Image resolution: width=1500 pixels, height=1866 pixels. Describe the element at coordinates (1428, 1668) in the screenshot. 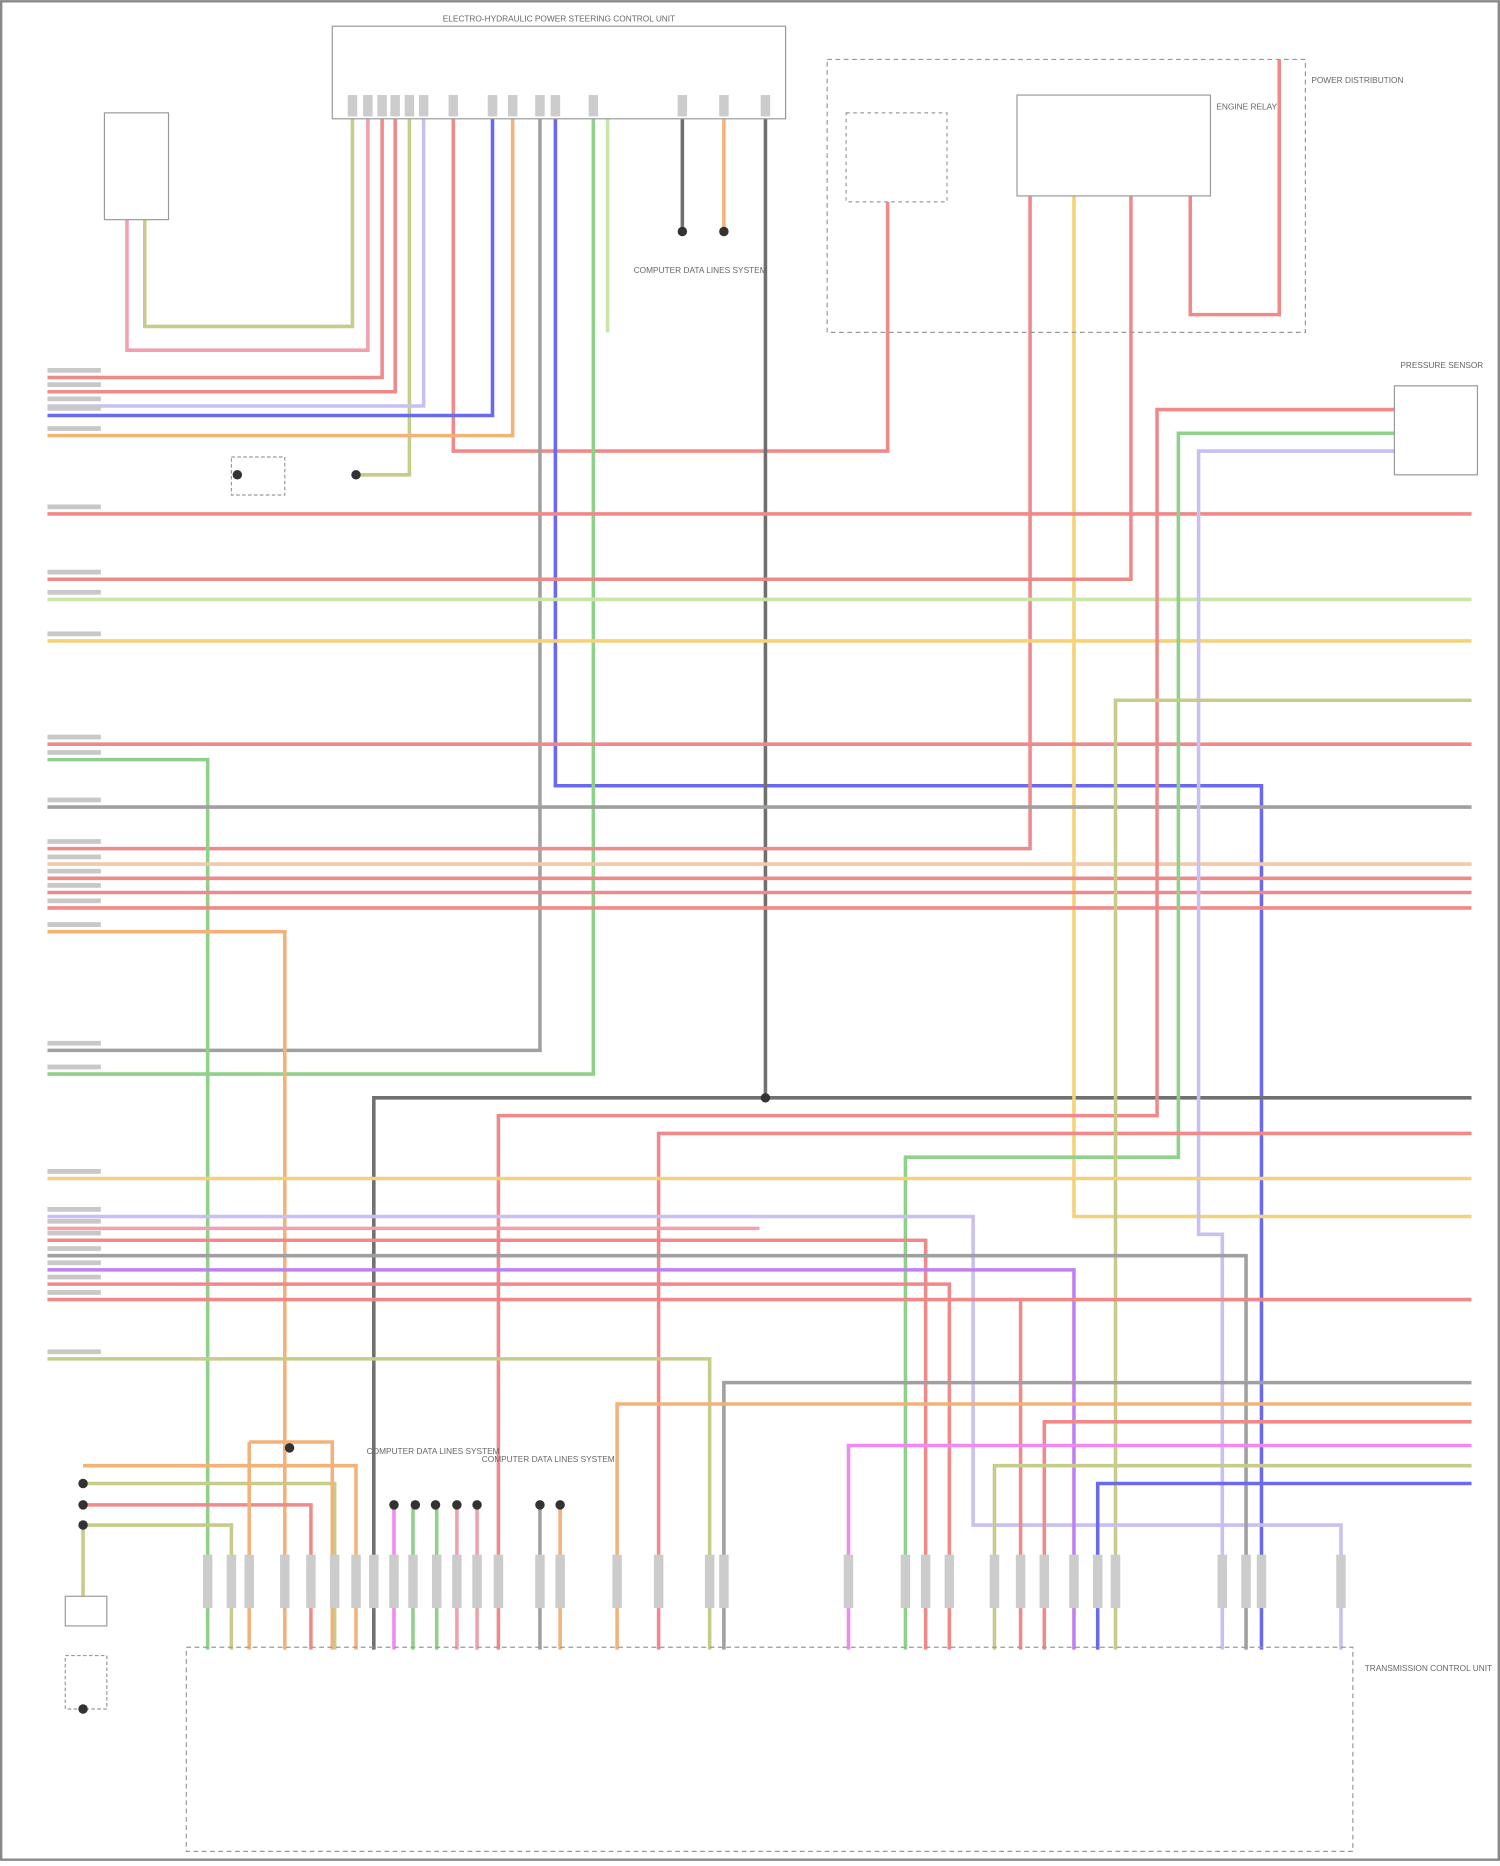

I see `transmission-control-unit-label: TRANSMISSION CONTROL UNIT` at that location.